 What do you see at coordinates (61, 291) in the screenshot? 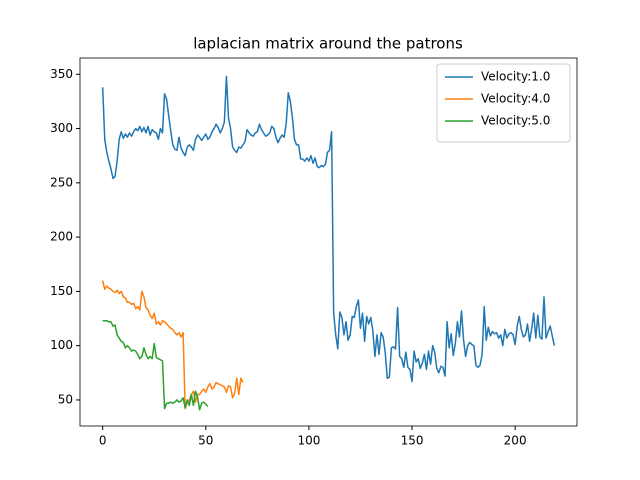
I see `y-tick-label: 150` at bounding box center [61, 291].